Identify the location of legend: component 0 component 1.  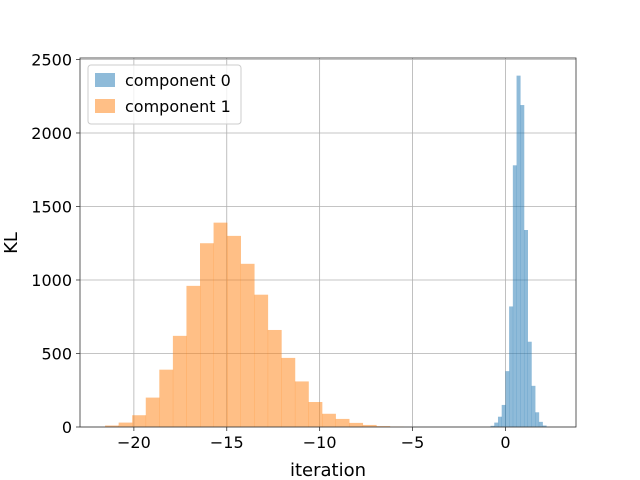
(164, 94).